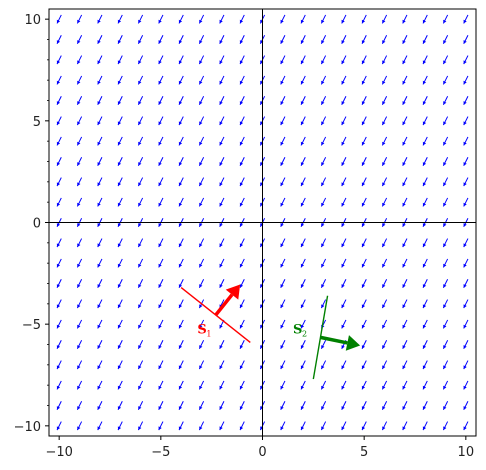 The height and width of the screenshot is (470, 486). I want to click on x-tick-label: −10, so click(58, 452).